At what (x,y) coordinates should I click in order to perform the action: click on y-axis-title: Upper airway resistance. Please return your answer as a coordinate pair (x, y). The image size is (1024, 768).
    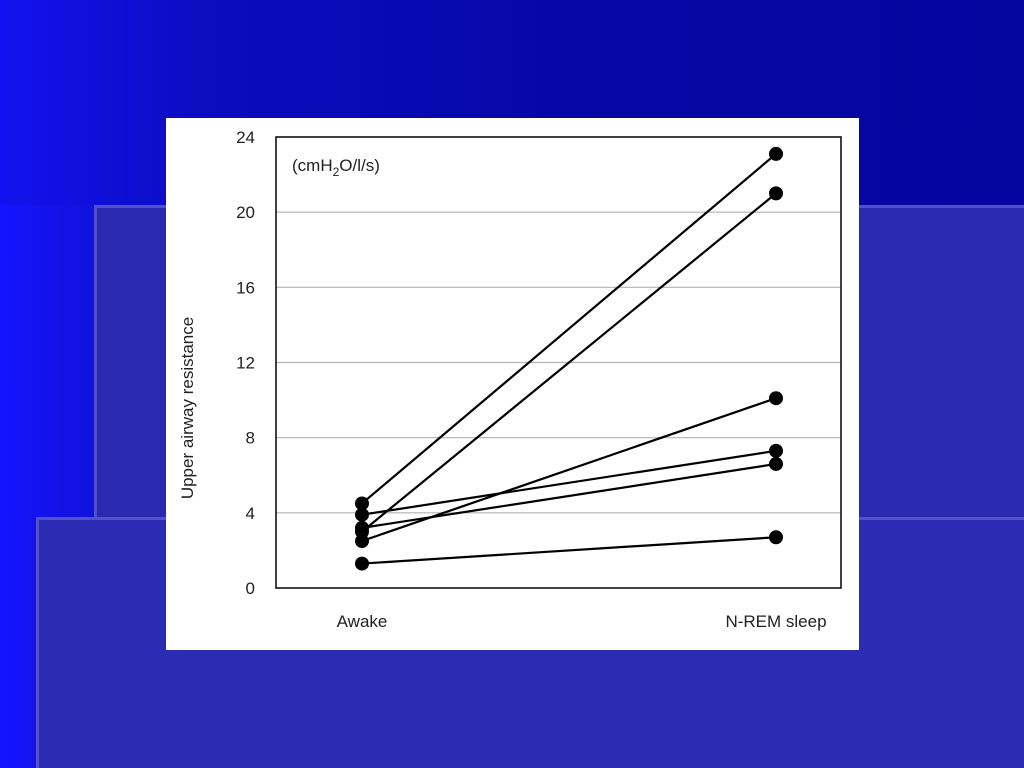
    Looking at the image, I should click on (187, 408).